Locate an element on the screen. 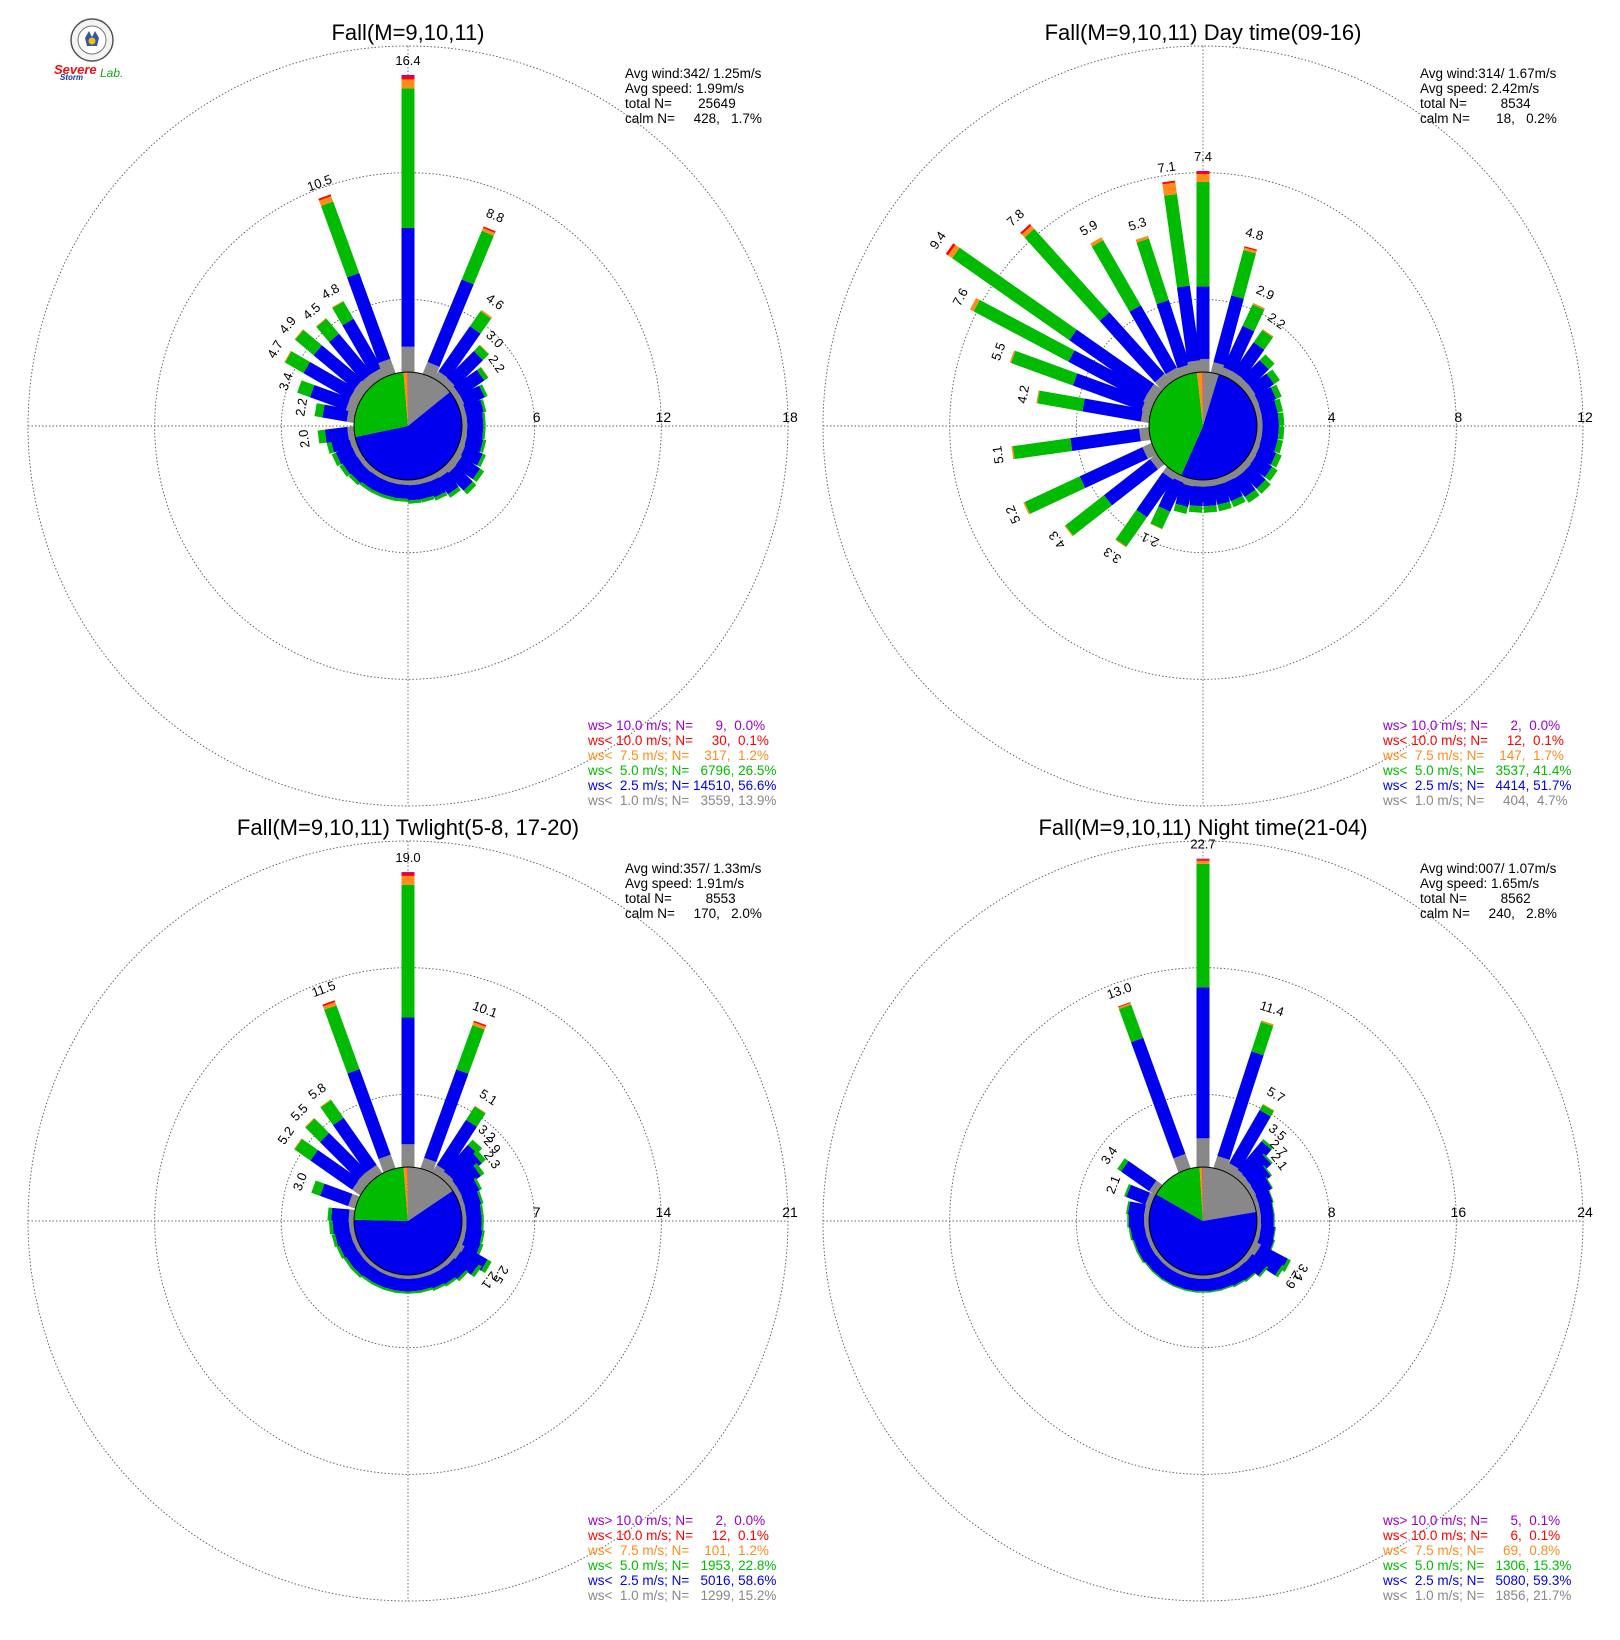  direction-spoke: 16.4 is located at coordinates (408, 212).